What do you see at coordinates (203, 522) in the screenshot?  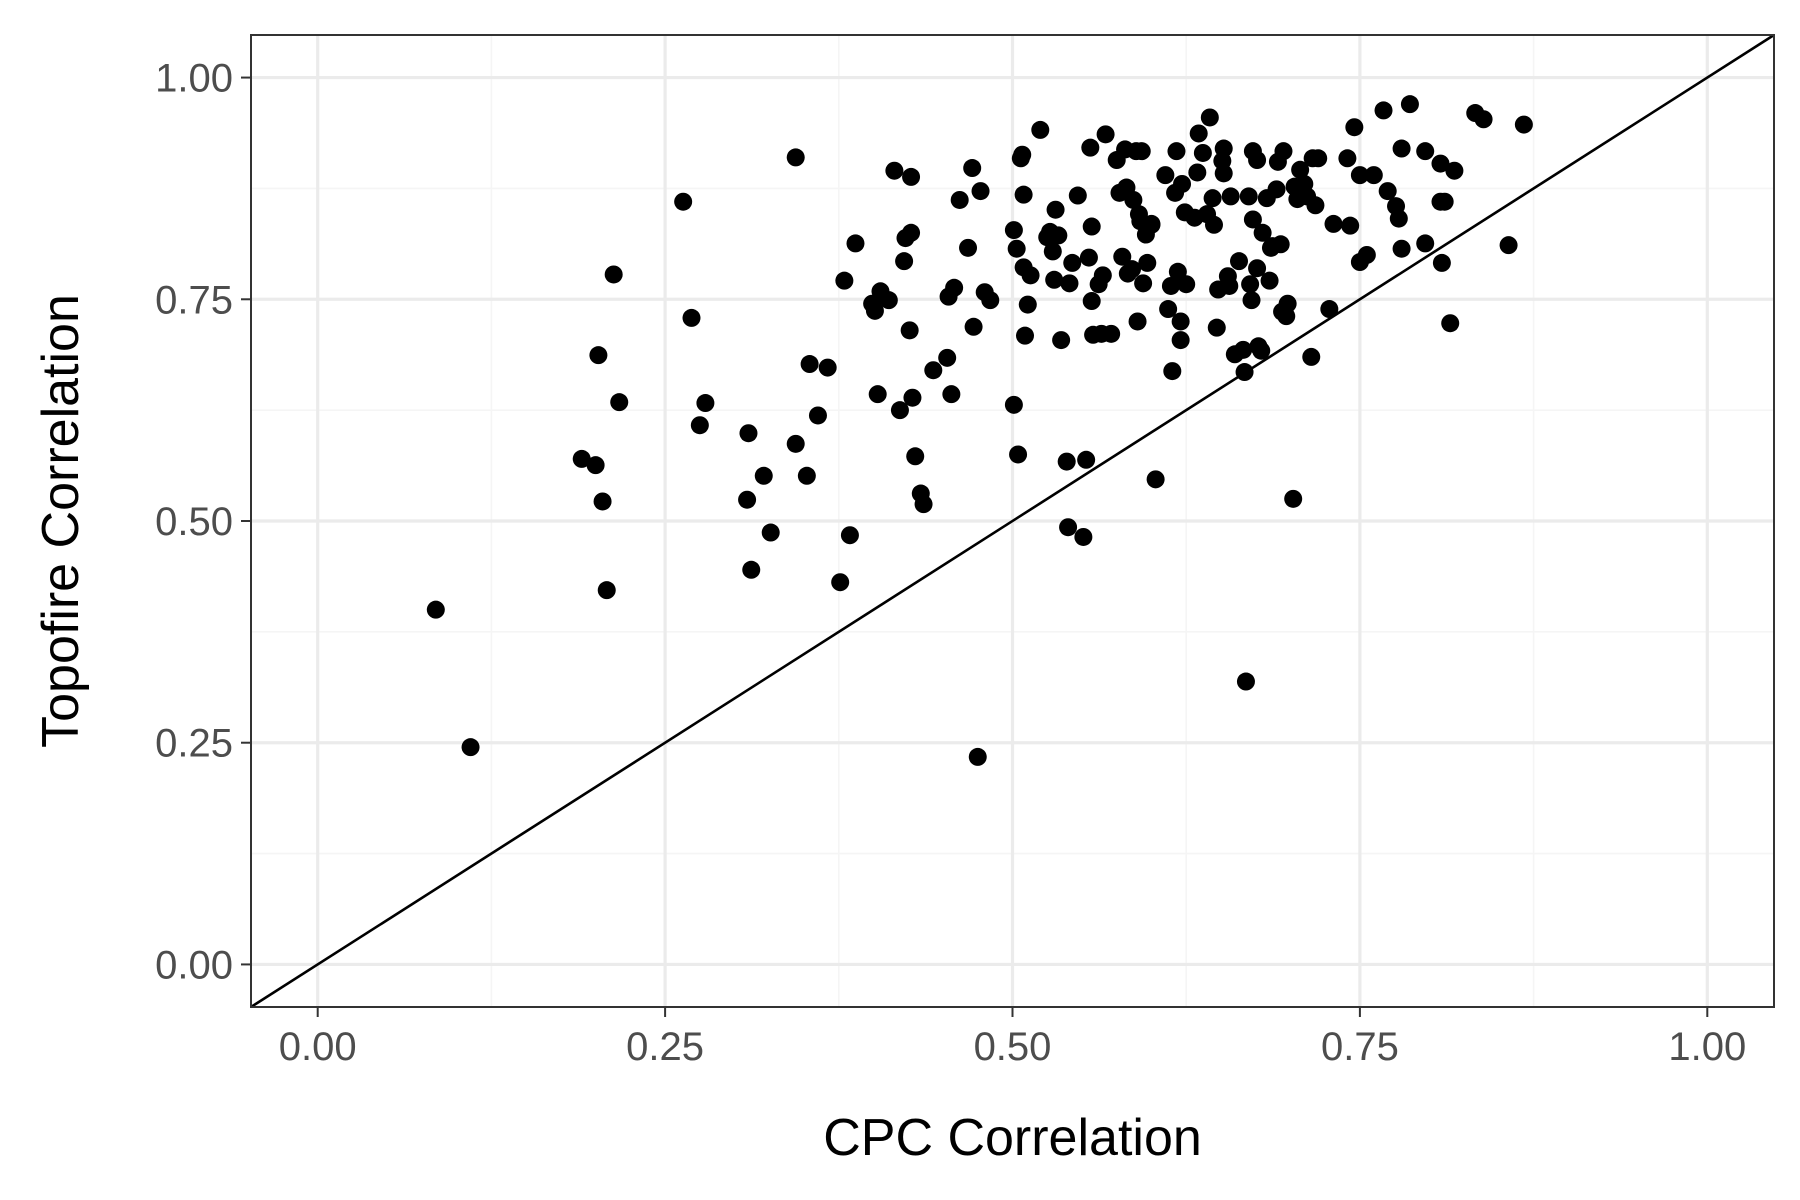 I see `y-axis-ticks: 0.00 0.25 0.50 0.75 1.00` at bounding box center [203, 522].